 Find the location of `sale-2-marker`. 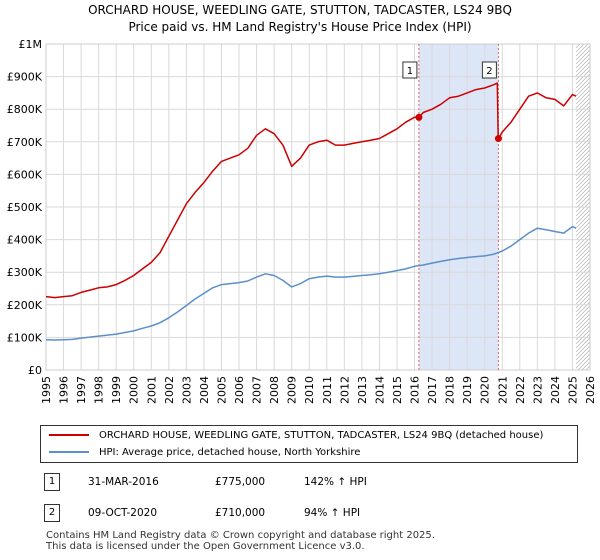

sale-2-marker is located at coordinates (498, 139).